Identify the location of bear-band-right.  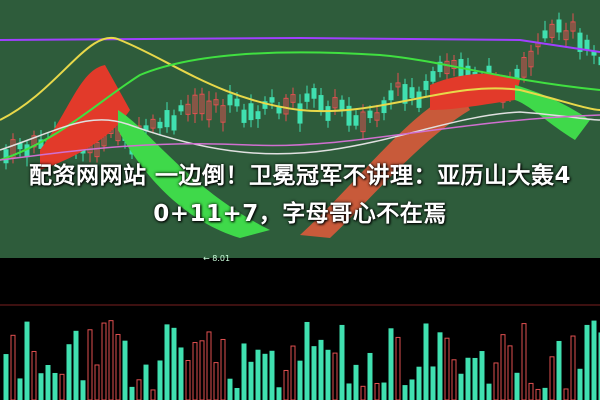
(552, 112).